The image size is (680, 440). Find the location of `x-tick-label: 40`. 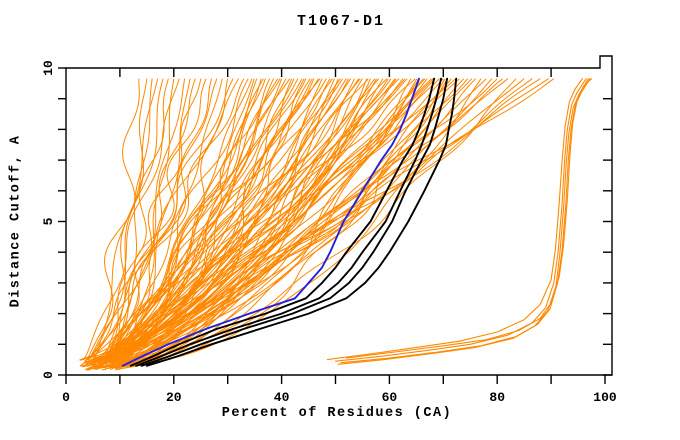

x-tick-label: 40 is located at coordinates (282, 397).